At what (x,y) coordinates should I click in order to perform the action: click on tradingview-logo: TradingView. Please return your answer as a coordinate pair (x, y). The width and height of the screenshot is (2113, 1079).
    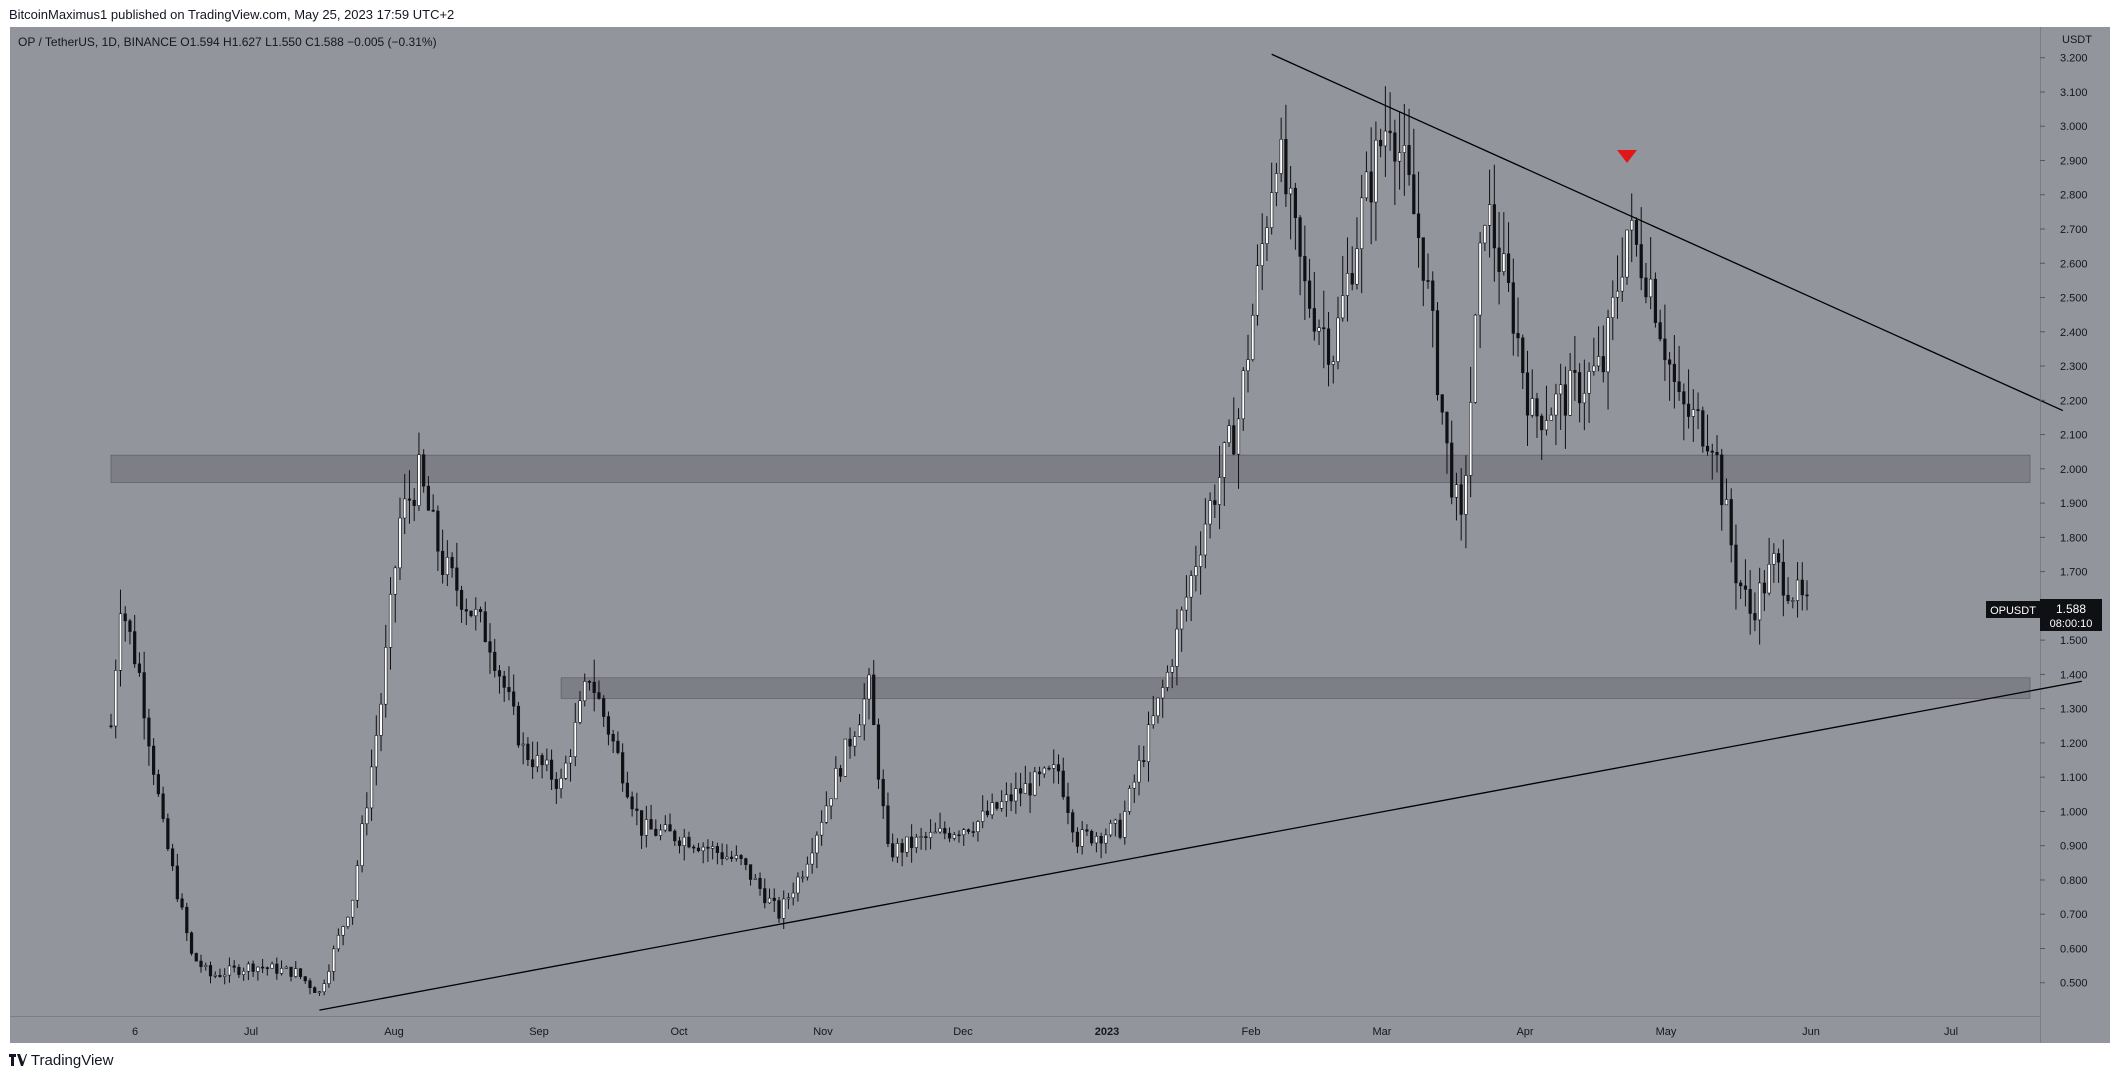
    Looking at the image, I should click on (61, 1060).